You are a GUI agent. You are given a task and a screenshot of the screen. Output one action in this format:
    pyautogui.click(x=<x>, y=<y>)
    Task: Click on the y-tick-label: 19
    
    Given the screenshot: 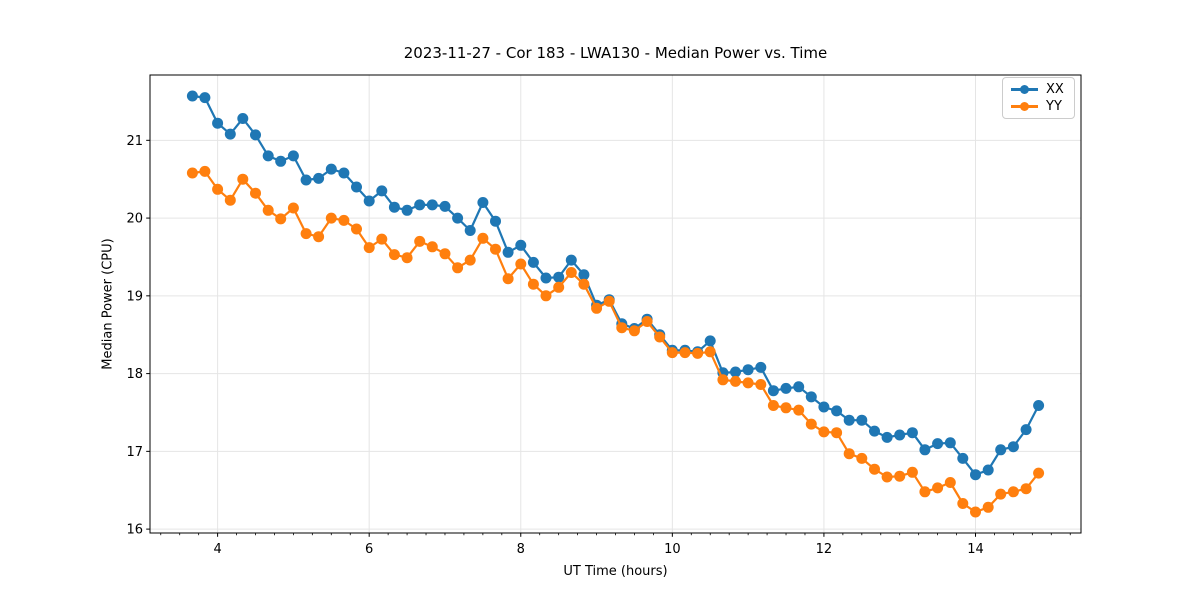 What is the action you would take?
    pyautogui.click(x=134, y=296)
    